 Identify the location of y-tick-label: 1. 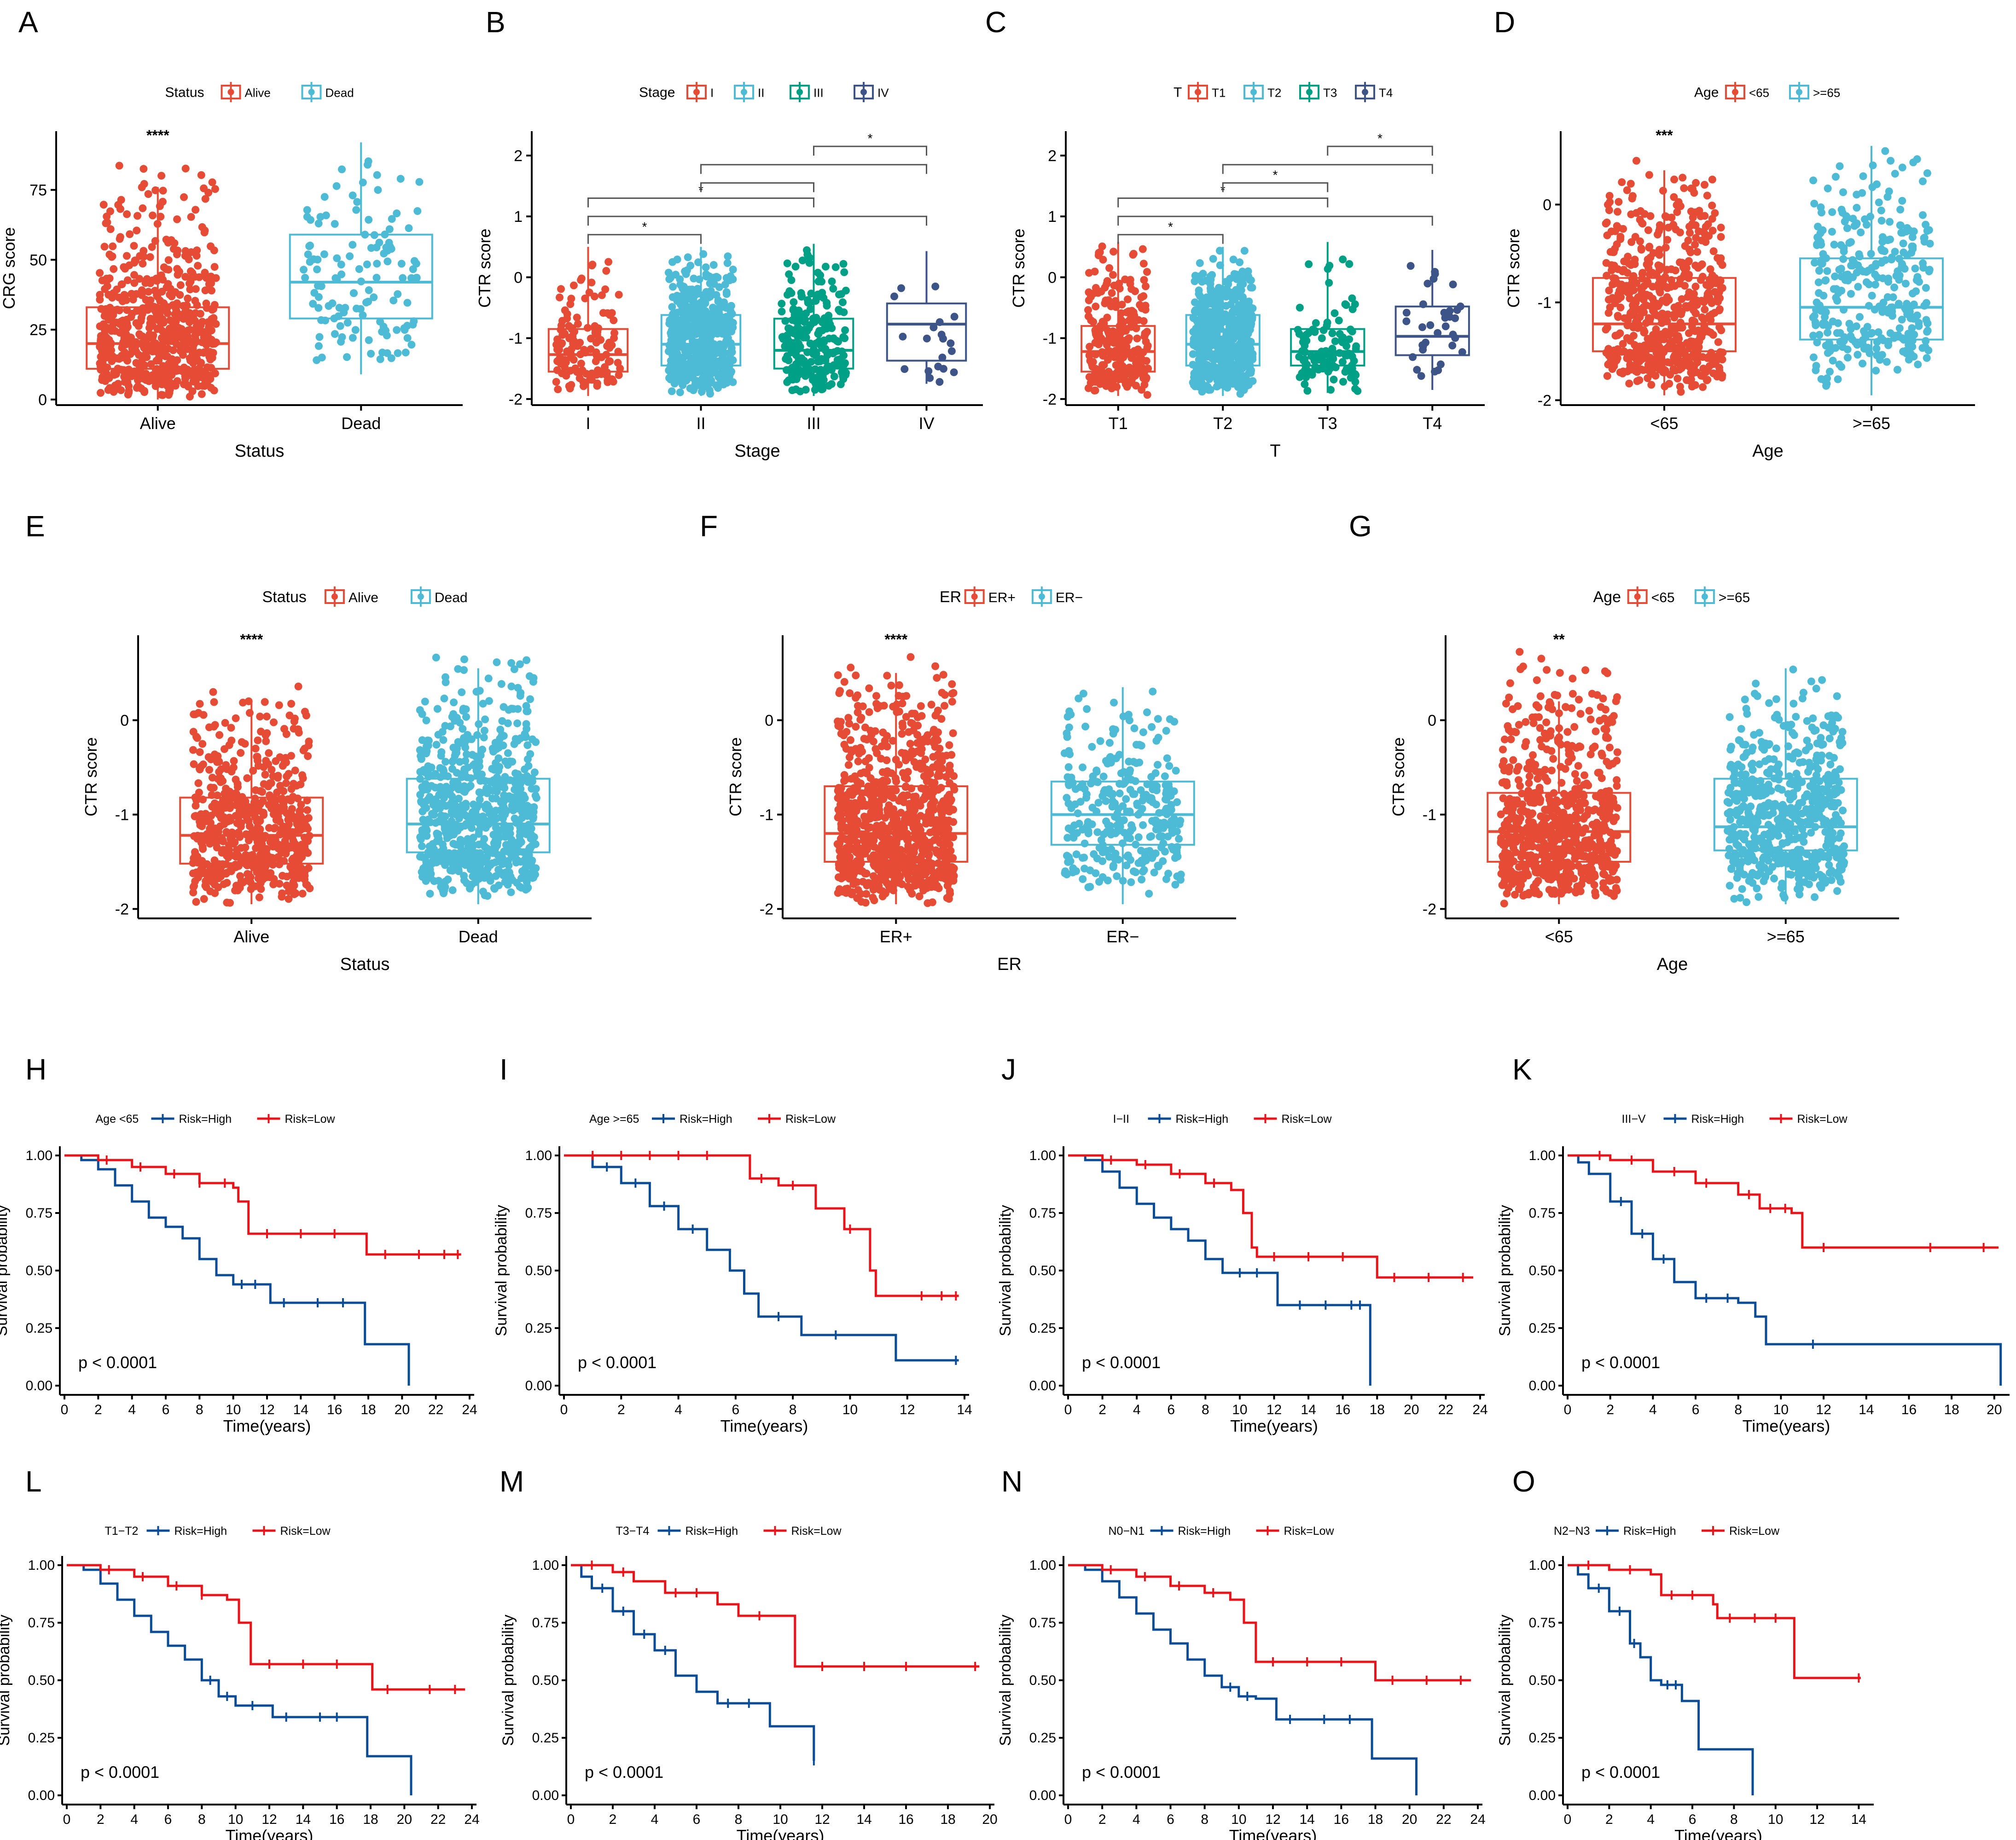
(518, 217).